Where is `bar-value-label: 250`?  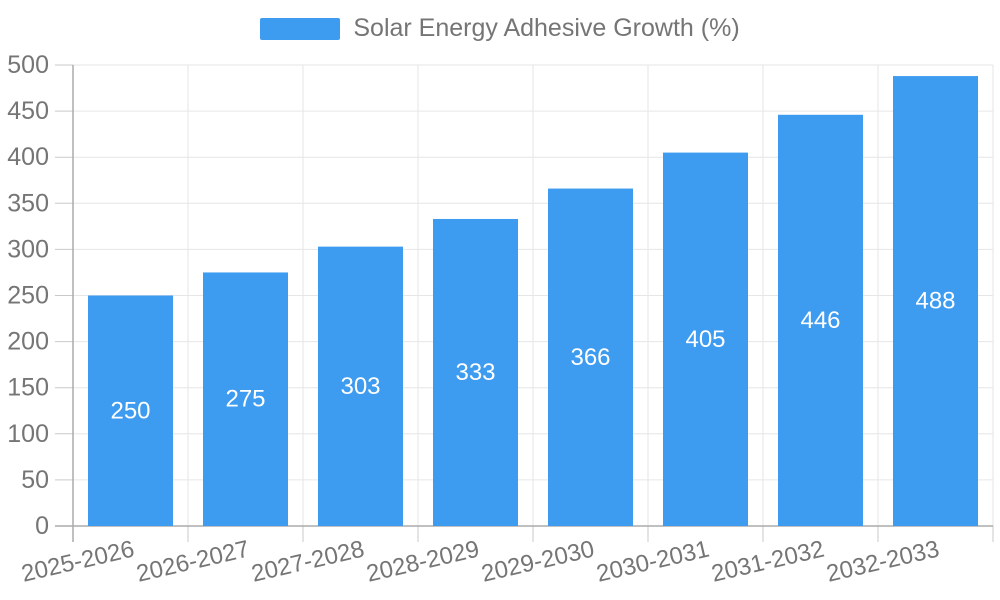
bar-value-label: 250 is located at coordinates (130, 410).